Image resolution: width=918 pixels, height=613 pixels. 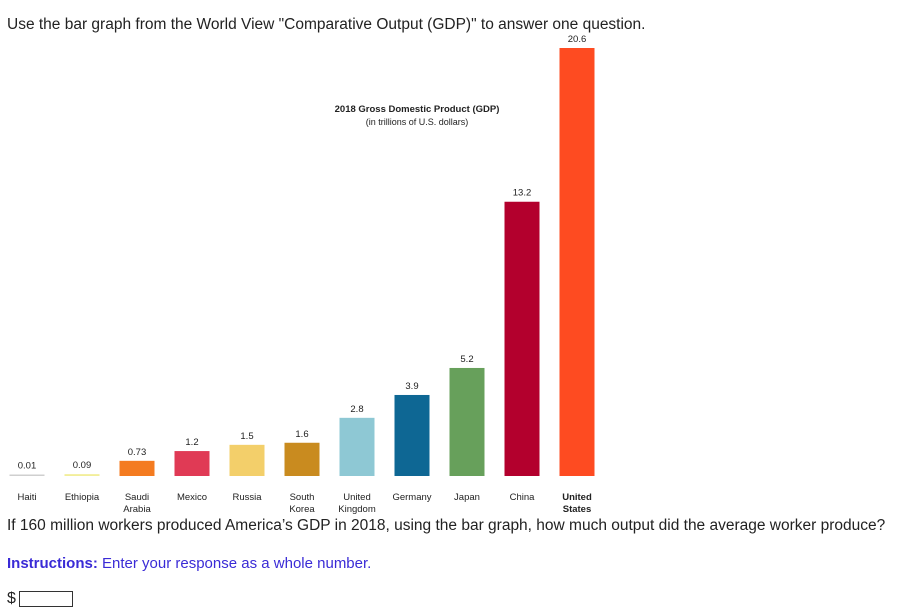 I want to click on category-label-2-line-0: Saudi, so click(x=137, y=497).